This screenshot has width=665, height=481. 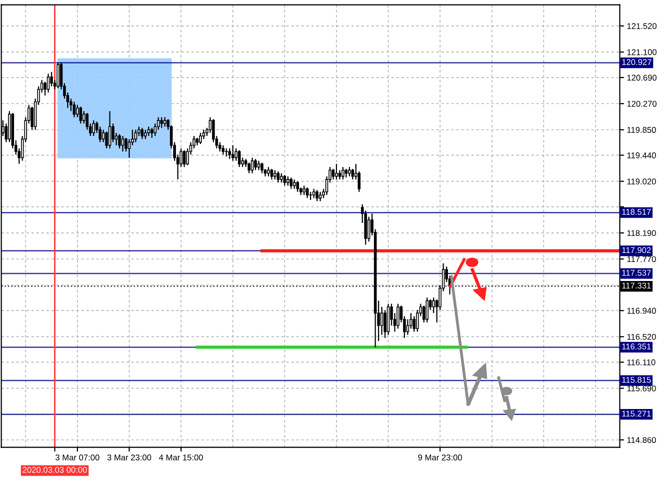 I want to click on y-tick-label: 120.690, so click(x=642, y=77).